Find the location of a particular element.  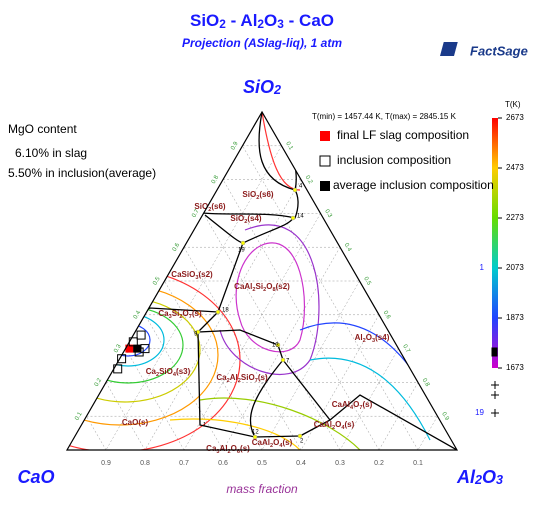

x-tick-label: 0.7 is located at coordinates (184, 463).